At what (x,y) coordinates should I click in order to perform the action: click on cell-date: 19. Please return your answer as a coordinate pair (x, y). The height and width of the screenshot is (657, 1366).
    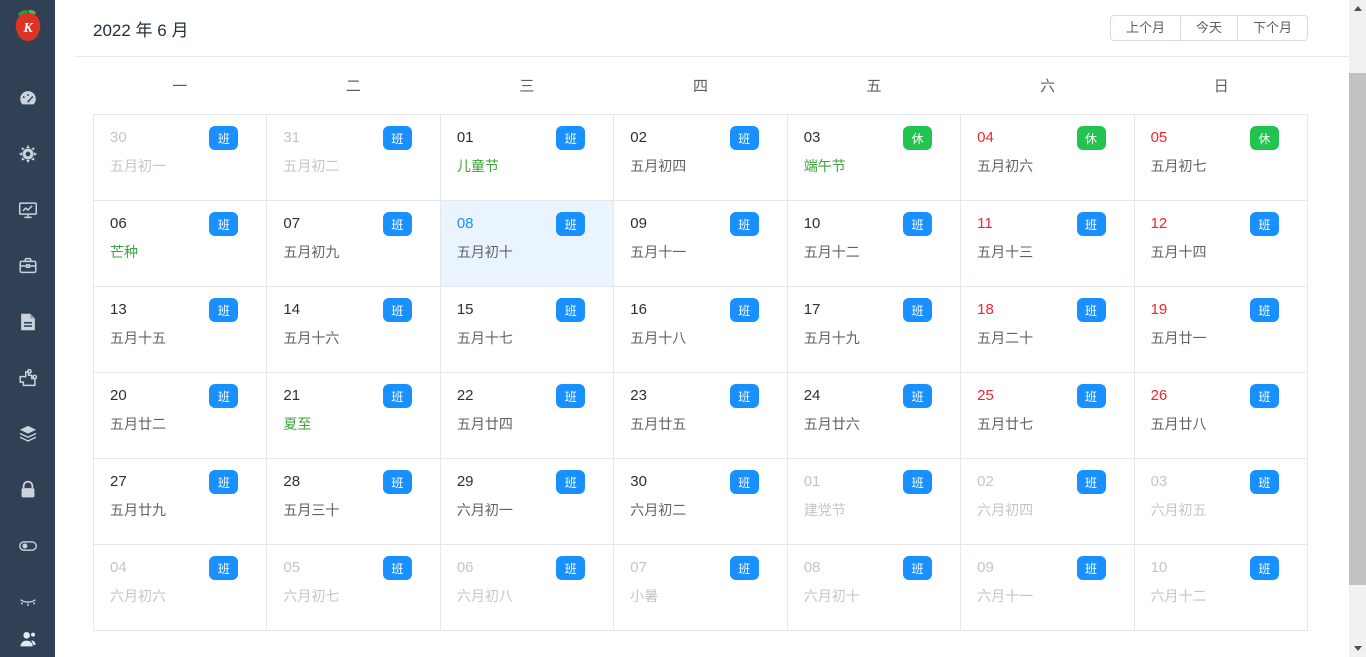
    Looking at the image, I should click on (1159, 309).